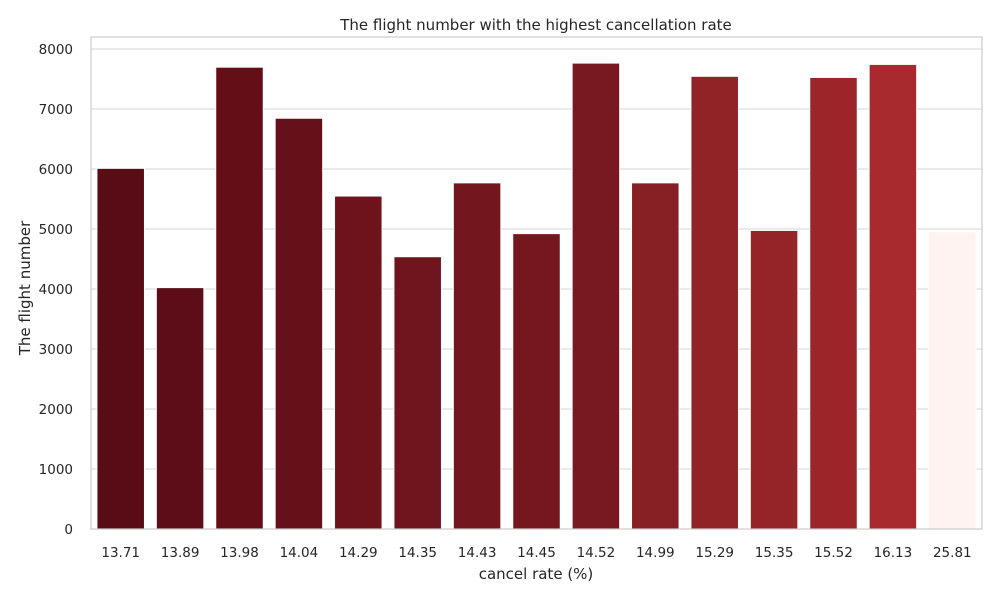  What do you see at coordinates (952, 553) in the screenshot?
I see `x-tick-label: 25.81` at bounding box center [952, 553].